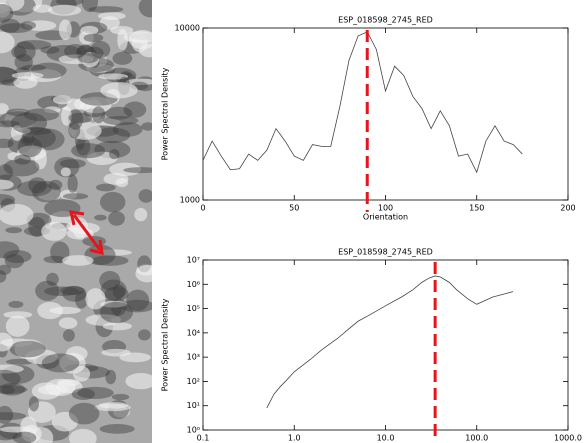  I want to click on y-tick-label: 10⁶, so click(193, 284).